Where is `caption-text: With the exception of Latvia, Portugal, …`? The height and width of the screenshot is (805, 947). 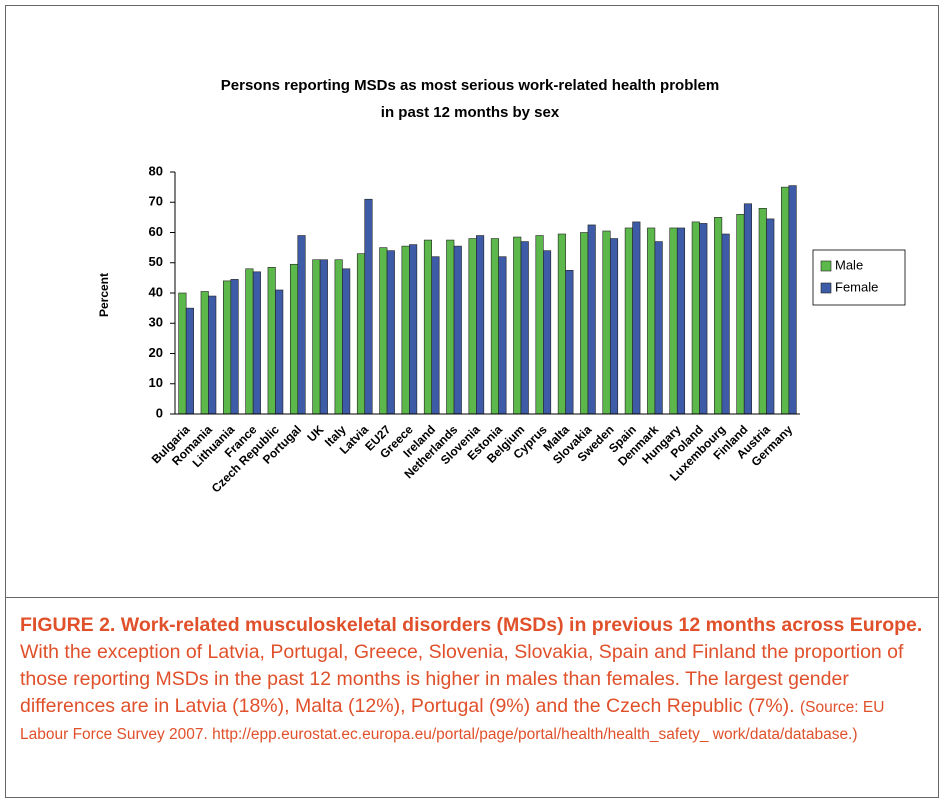 caption-text: With the exception of Latvia, Portugal, … is located at coordinates (462, 679).